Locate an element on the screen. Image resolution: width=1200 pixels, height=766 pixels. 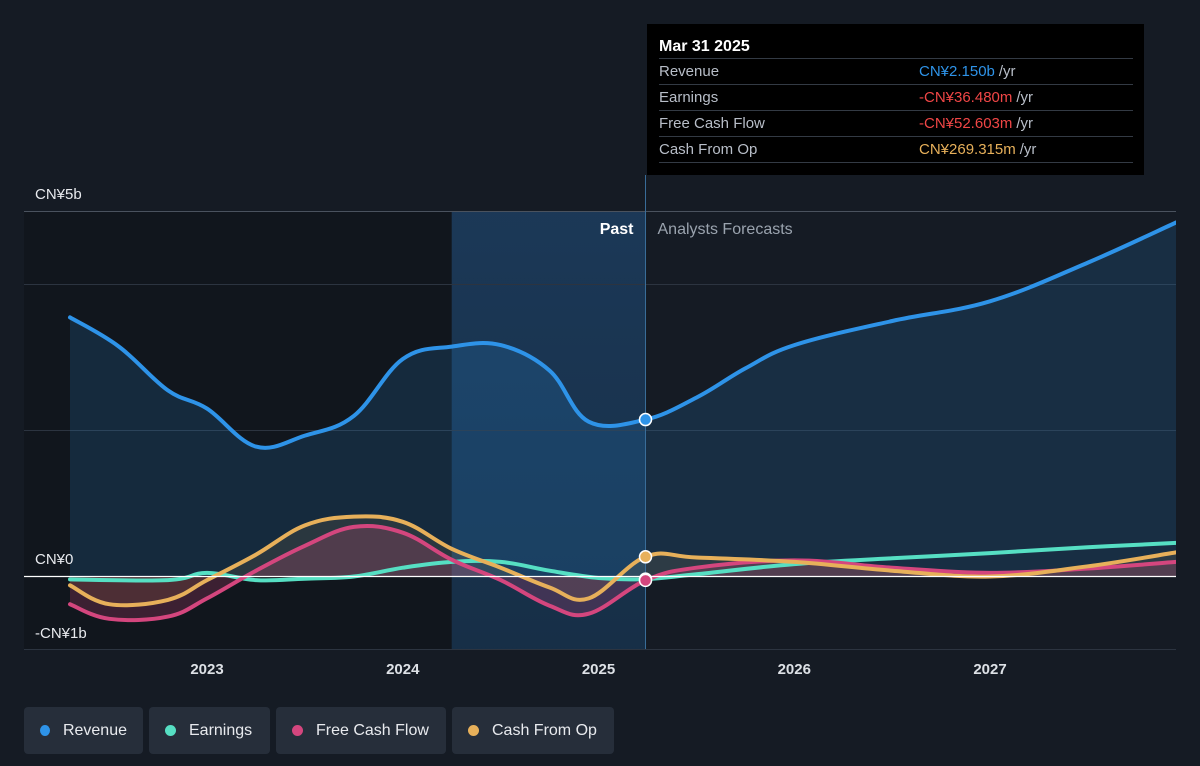
tooltip-label: Cash From Op is located at coordinates (708, 149).